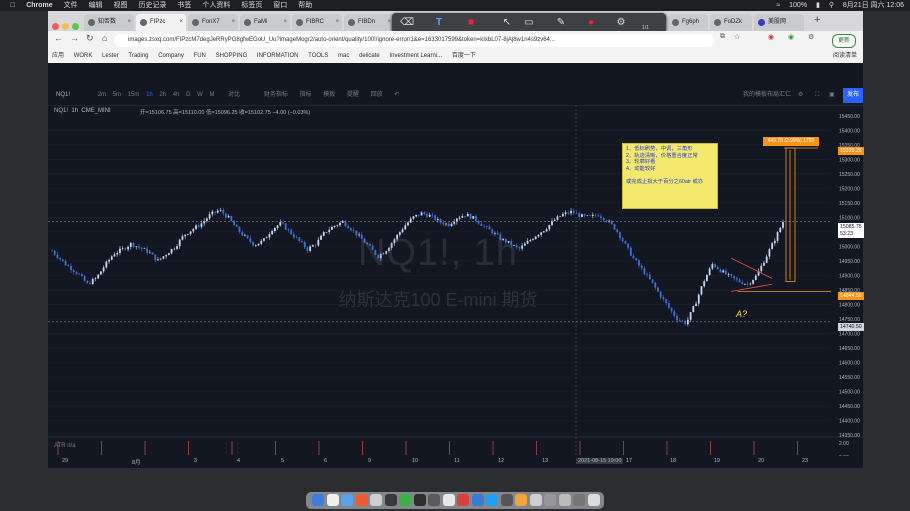  What do you see at coordinates (93, 5) in the screenshot?
I see `menubar-item-edit: 编辑` at bounding box center [93, 5].